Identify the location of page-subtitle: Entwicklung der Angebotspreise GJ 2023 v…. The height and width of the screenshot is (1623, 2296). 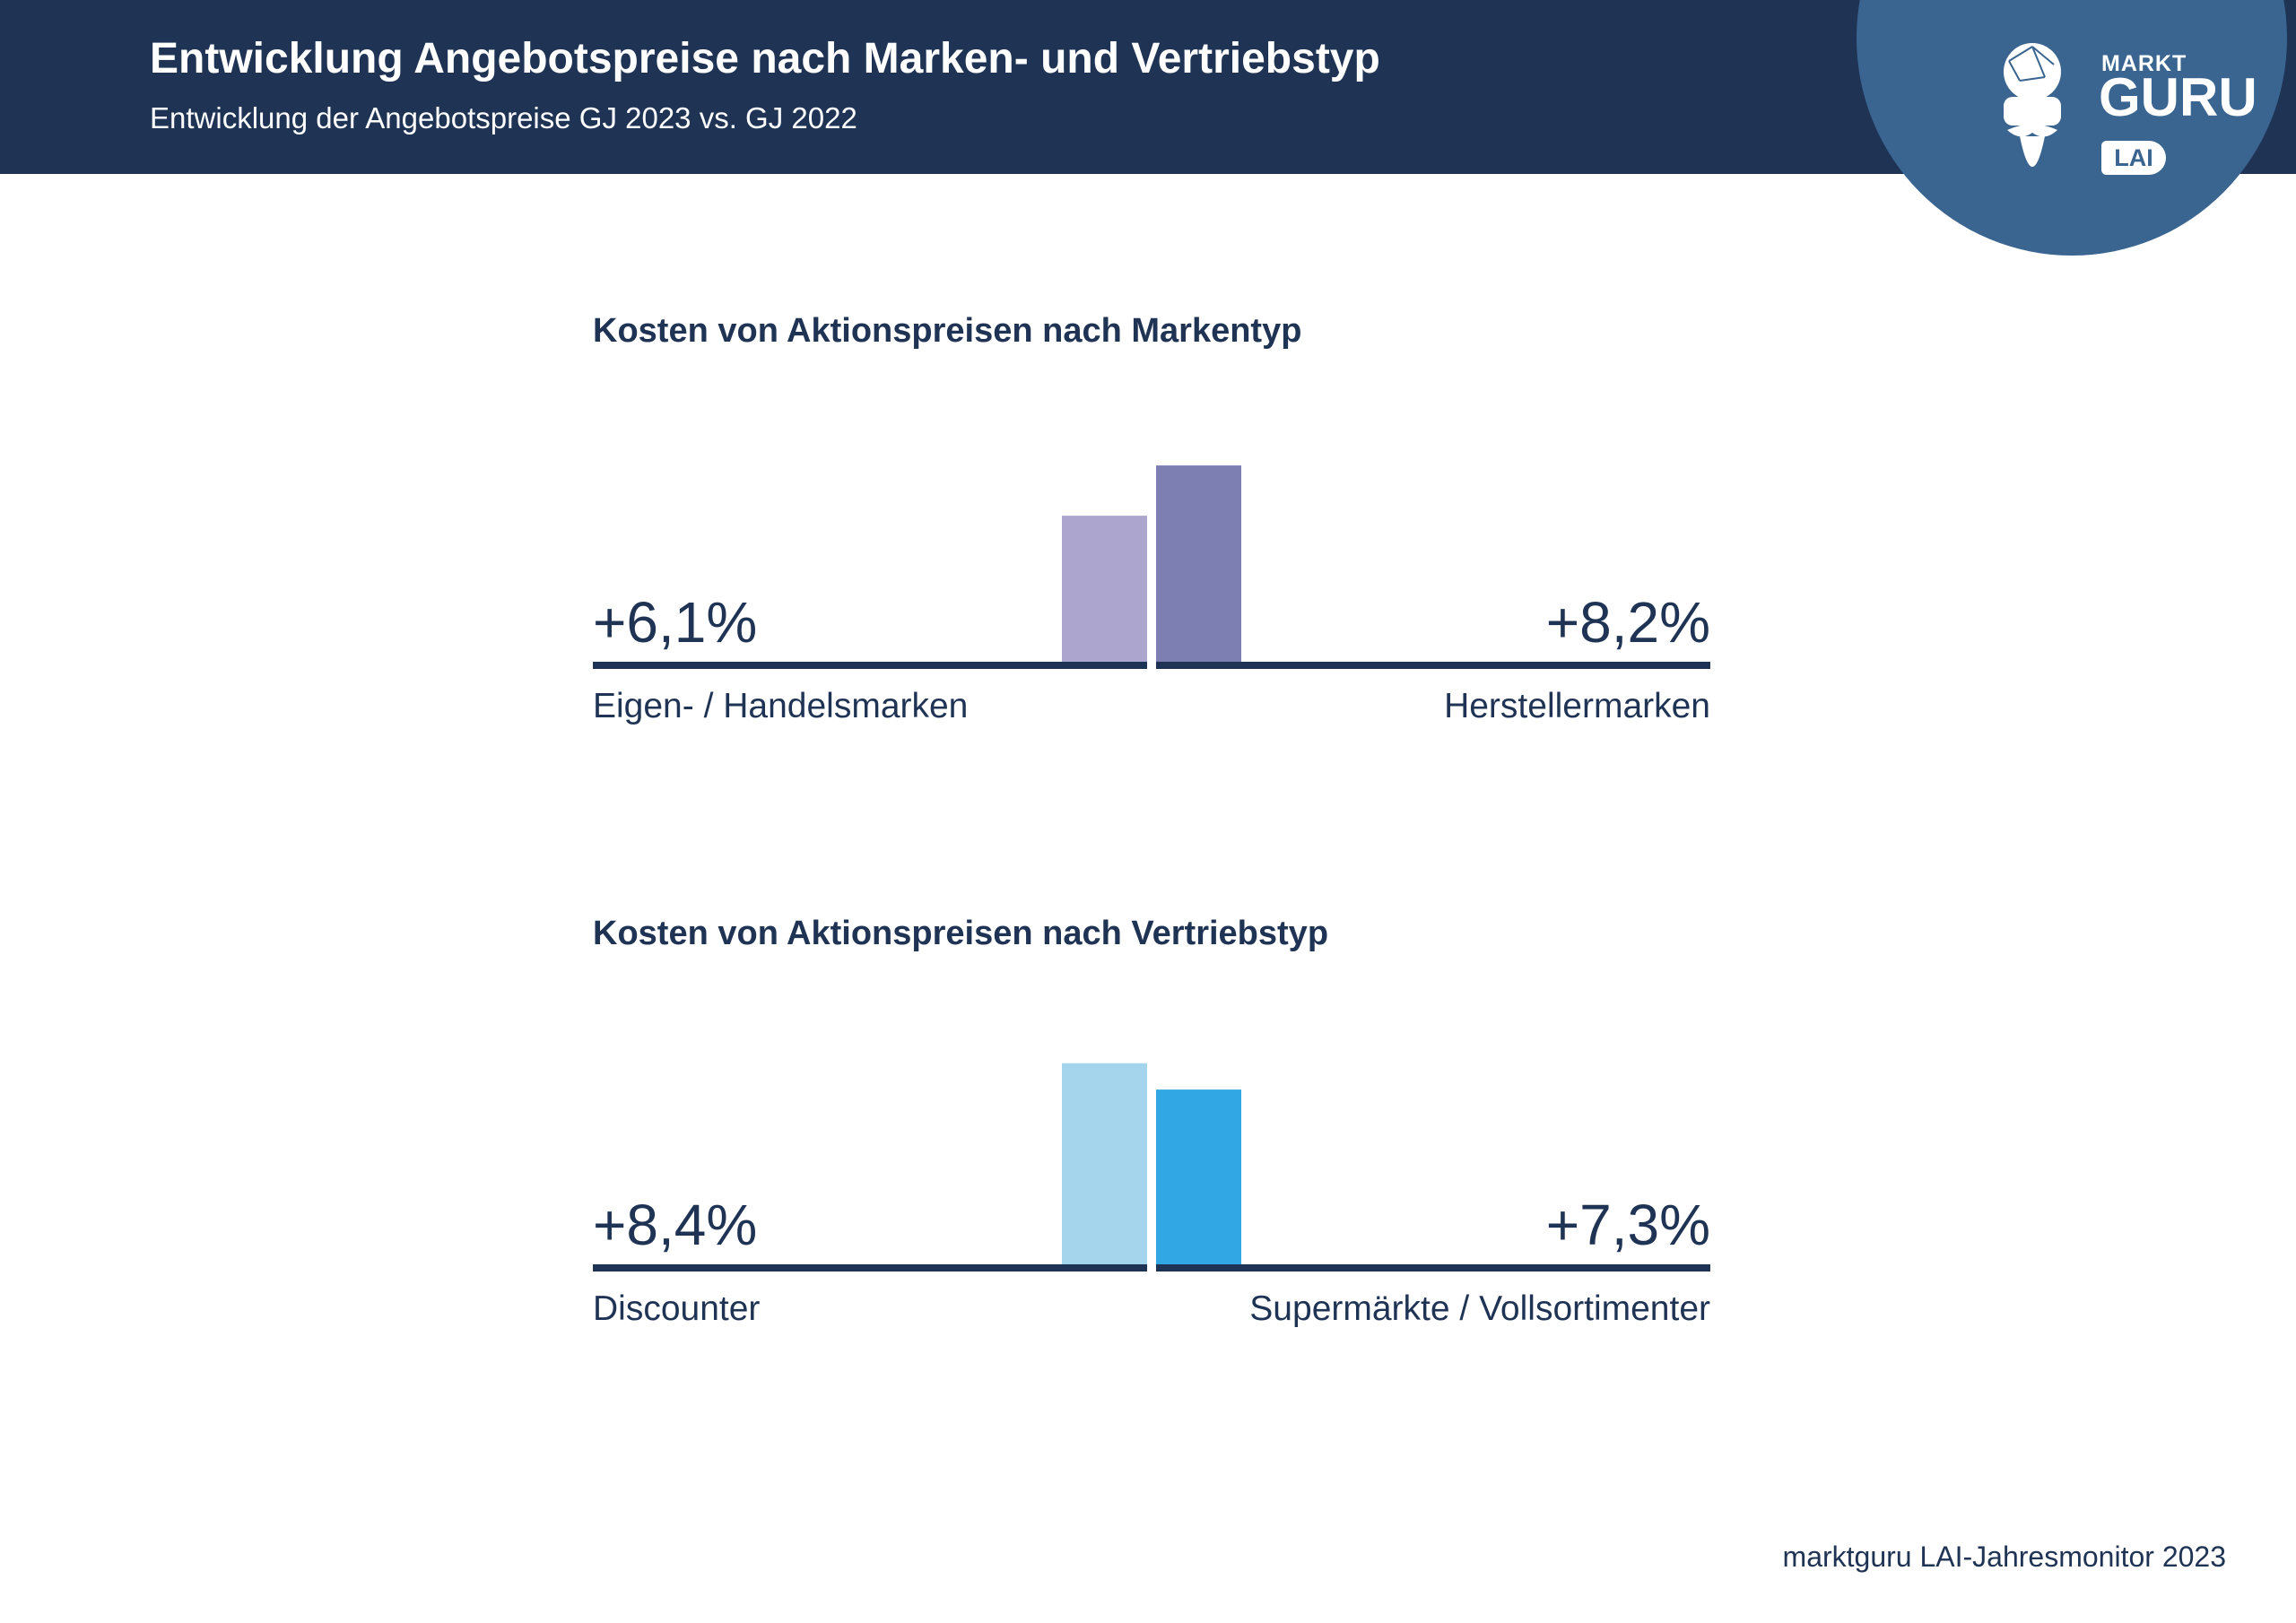
(503, 118).